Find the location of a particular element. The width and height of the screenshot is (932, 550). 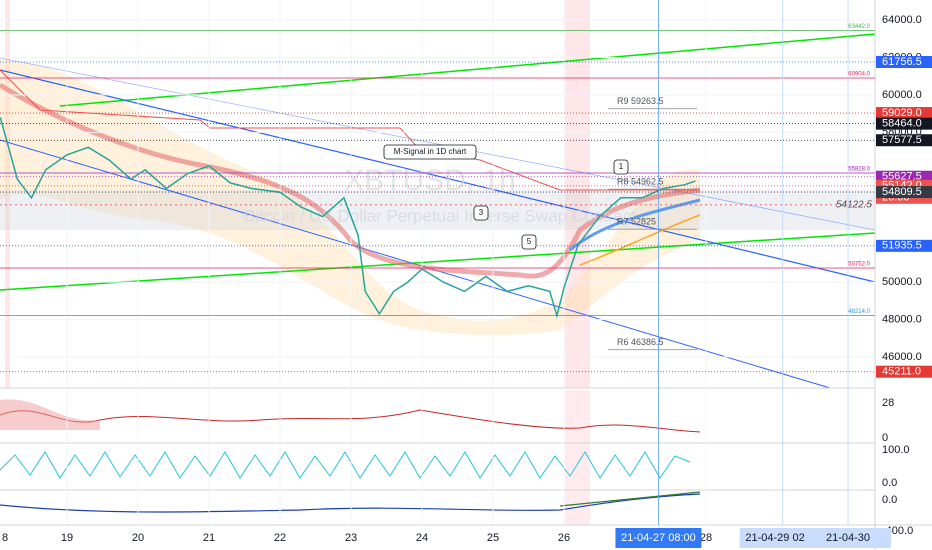

y-tick-label: 60000.0 is located at coordinates (902, 95).